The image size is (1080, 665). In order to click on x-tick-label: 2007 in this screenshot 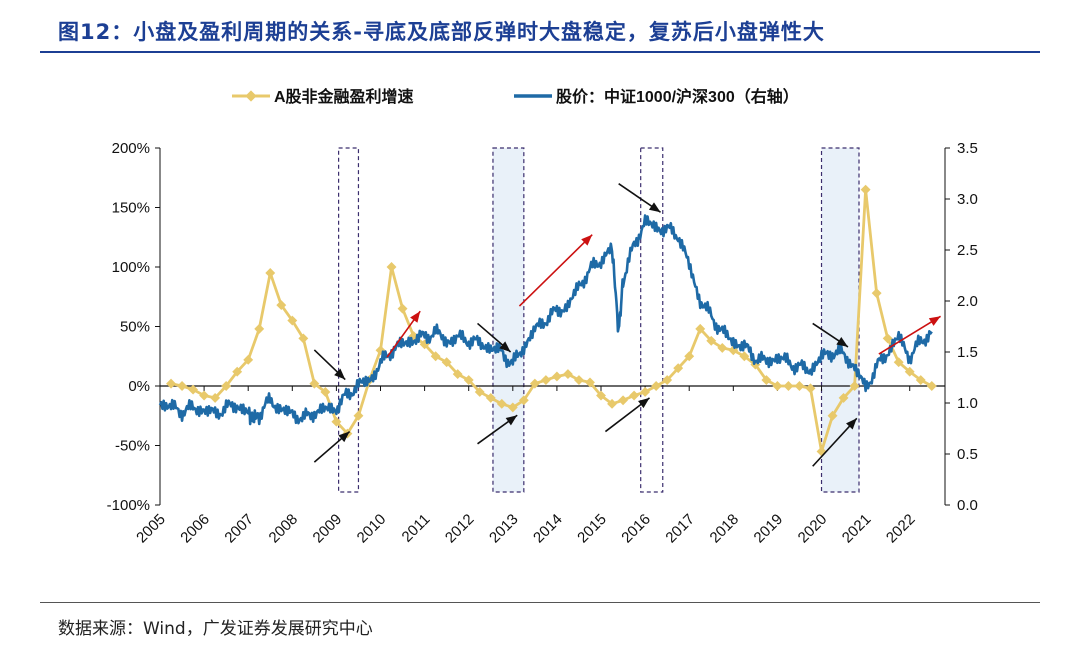, I will do `click(239, 529)`.